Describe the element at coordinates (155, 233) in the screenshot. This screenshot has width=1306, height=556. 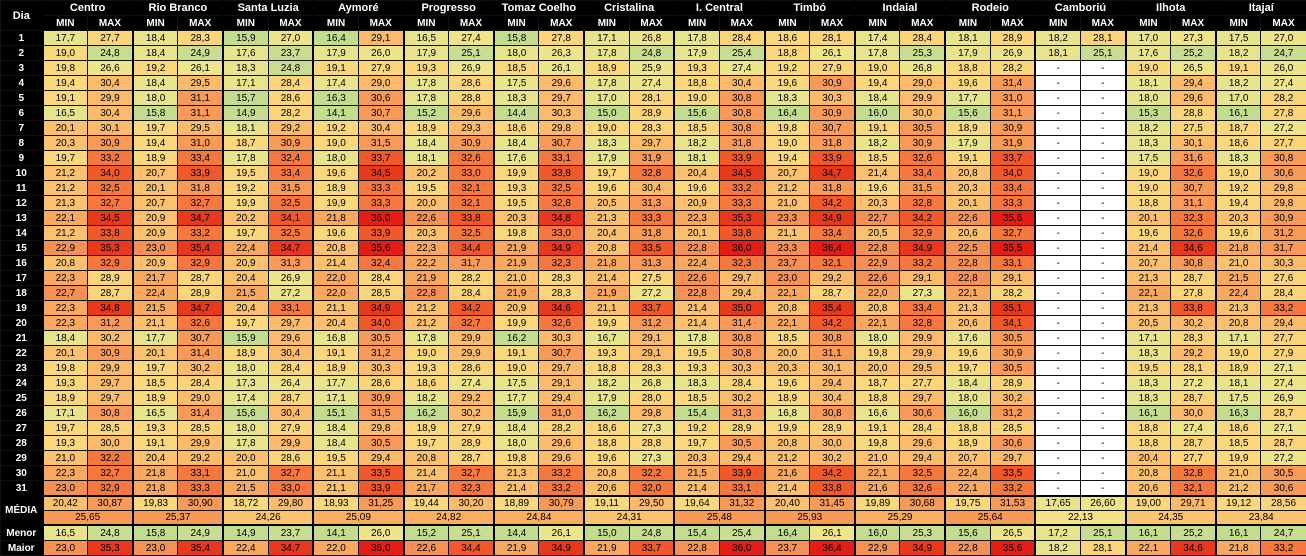
I see `min-cell: 20,9` at that location.